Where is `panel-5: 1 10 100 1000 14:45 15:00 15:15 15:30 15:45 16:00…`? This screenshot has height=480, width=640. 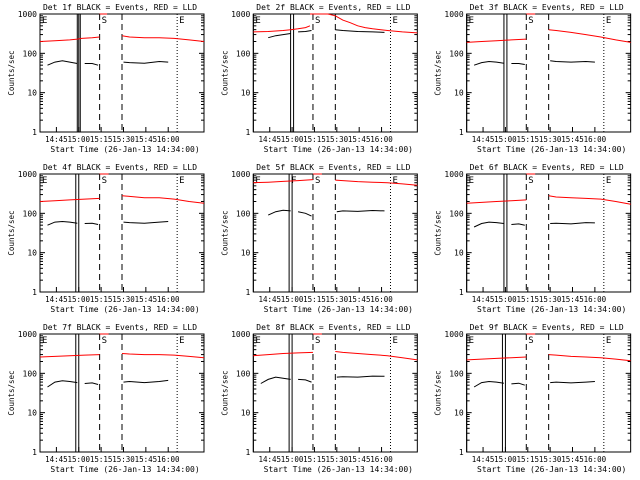
panel-5: 1 10 100 1000 14:45 15:00 15:15 15:30 15:45 16:00… is located at coordinates (319, 238).